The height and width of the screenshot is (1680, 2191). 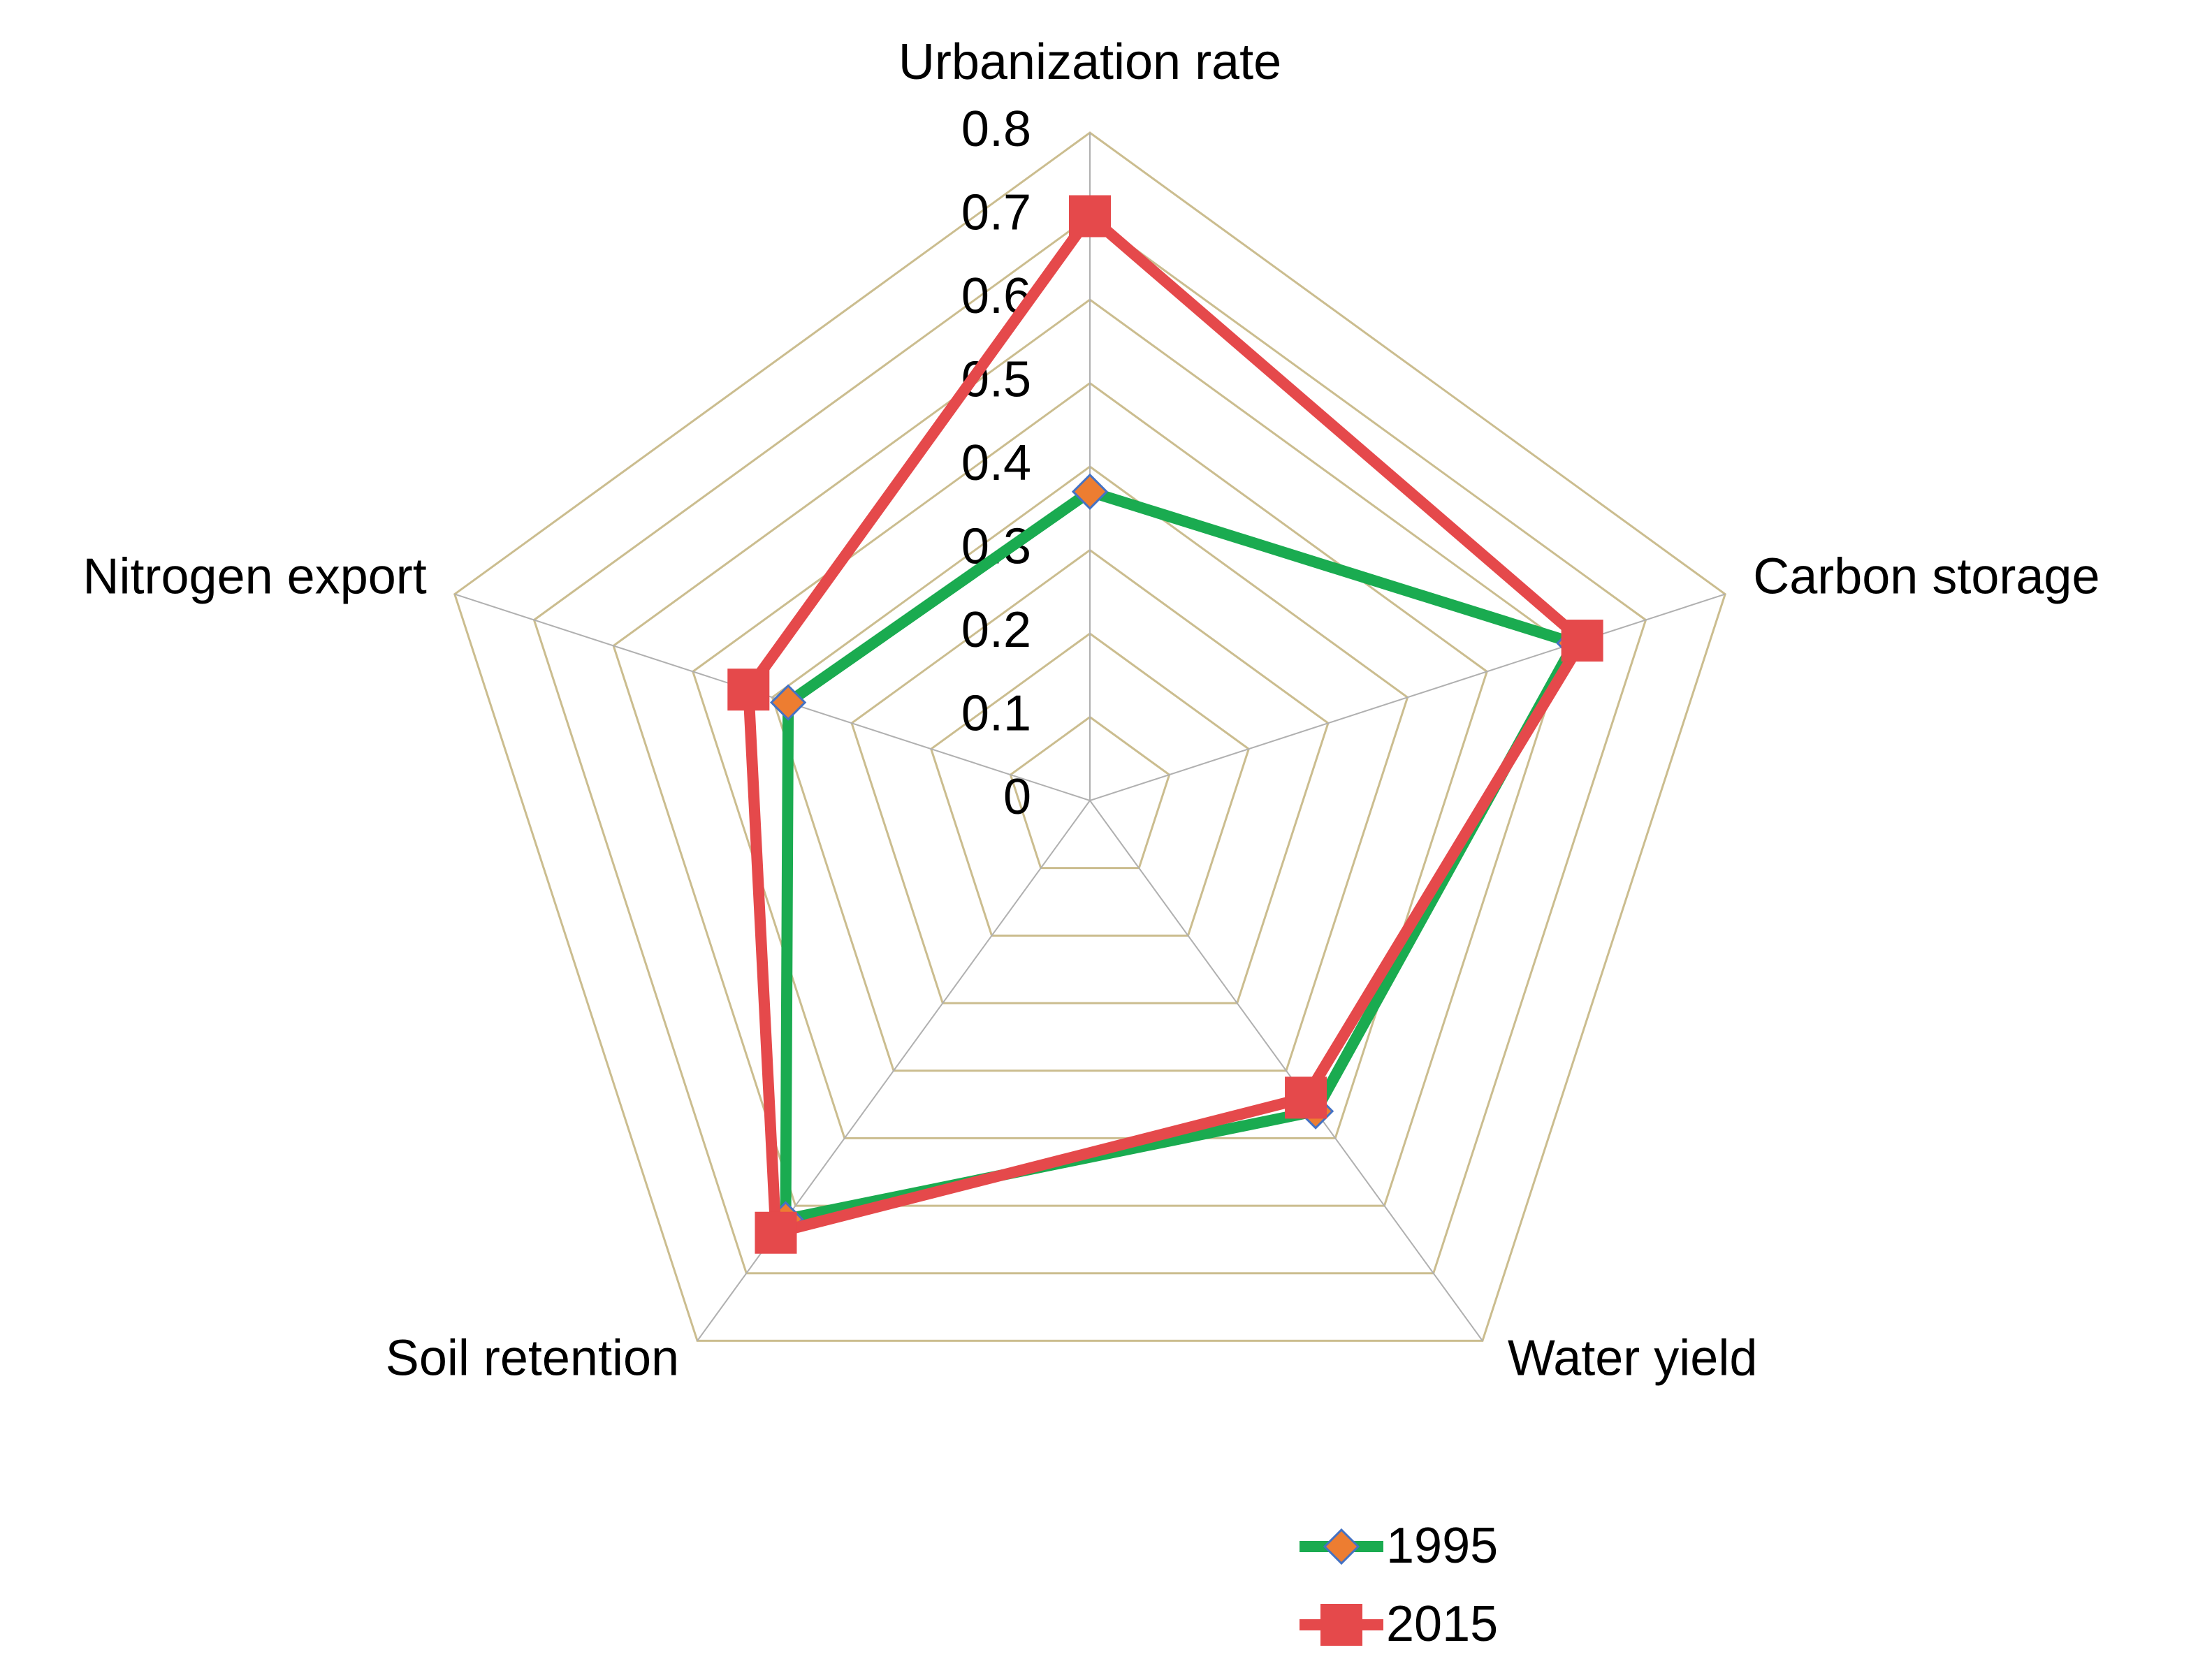 What do you see at coordinates (532, 1358) in the screenshot?
I see `category-label: Soil retention` at bounding box center [532, 1358].